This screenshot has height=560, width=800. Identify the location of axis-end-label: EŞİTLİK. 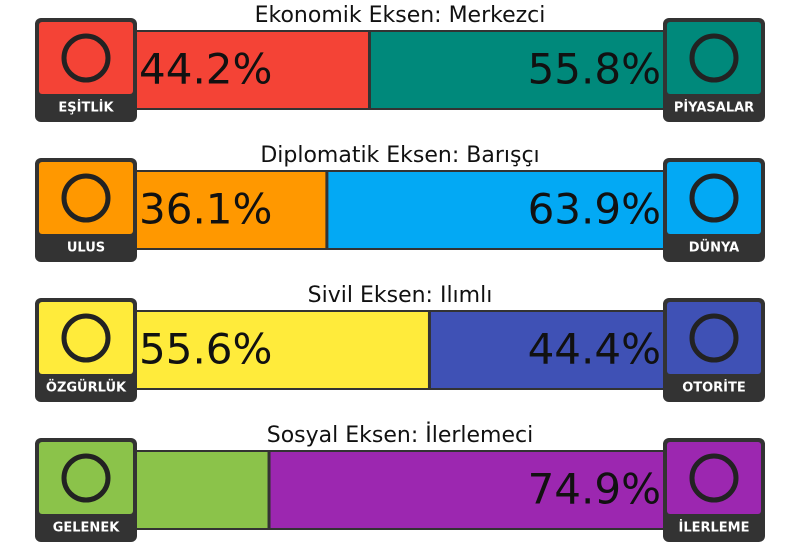
(86, 108).